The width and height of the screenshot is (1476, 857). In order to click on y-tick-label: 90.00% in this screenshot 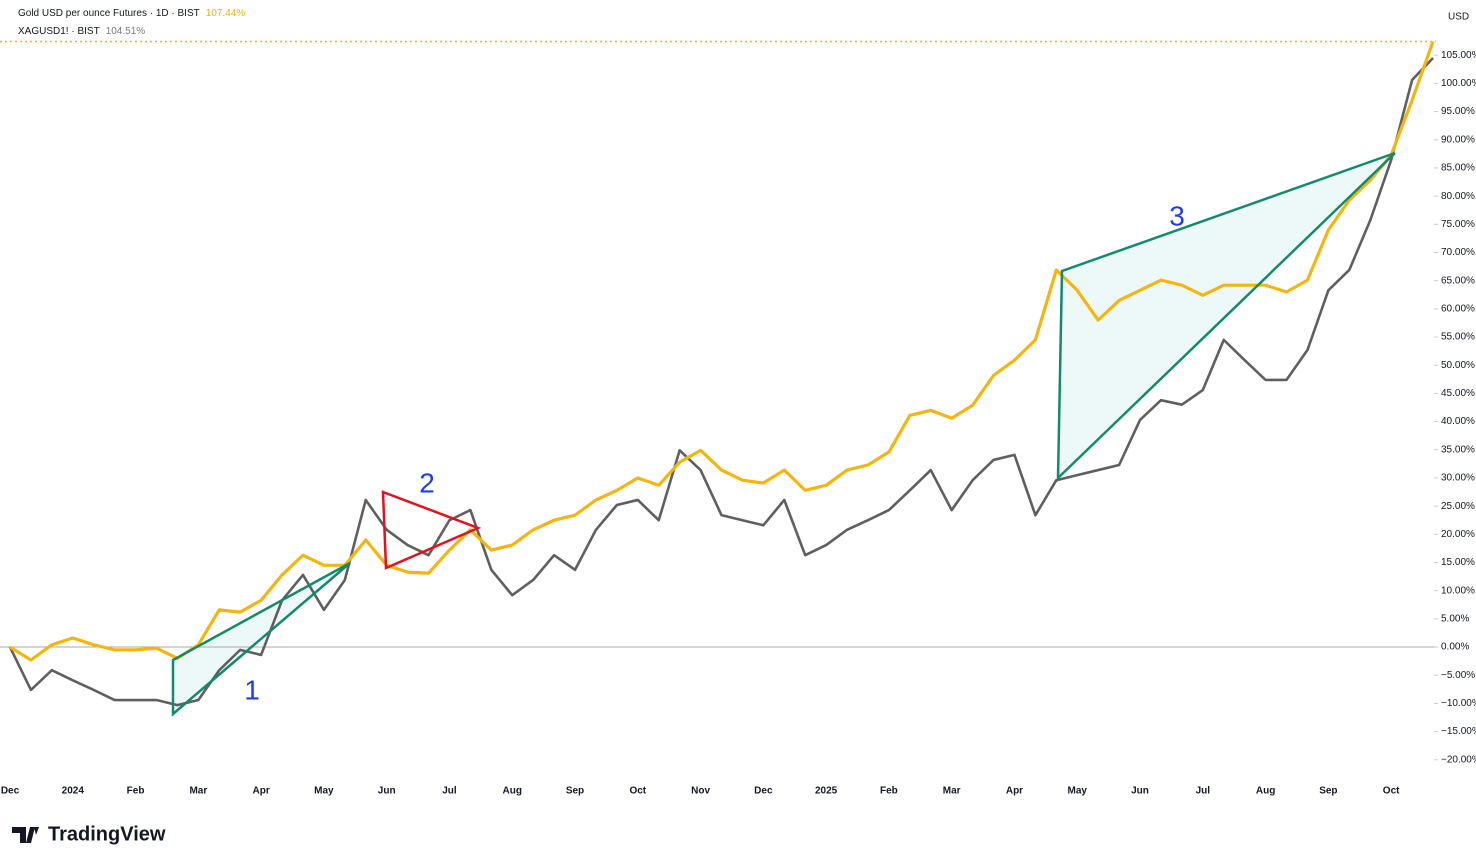, I will do `click(1458, 139)`.